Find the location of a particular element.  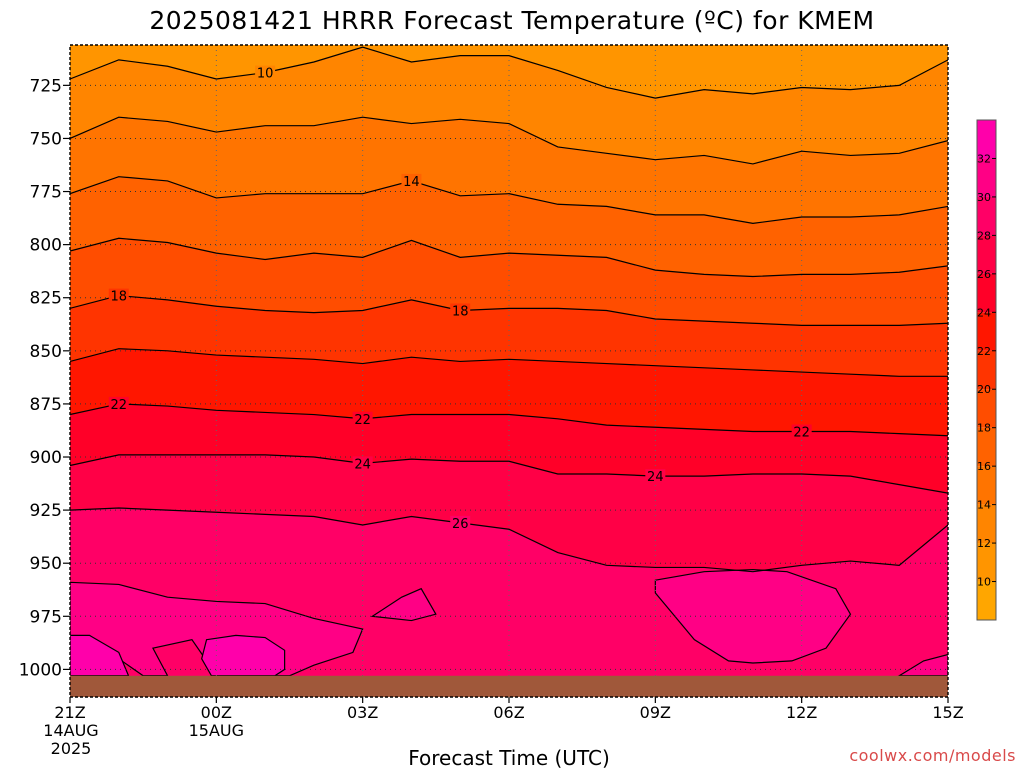

colorbar-tick-label: 14 is located at coordinates (984, 505).